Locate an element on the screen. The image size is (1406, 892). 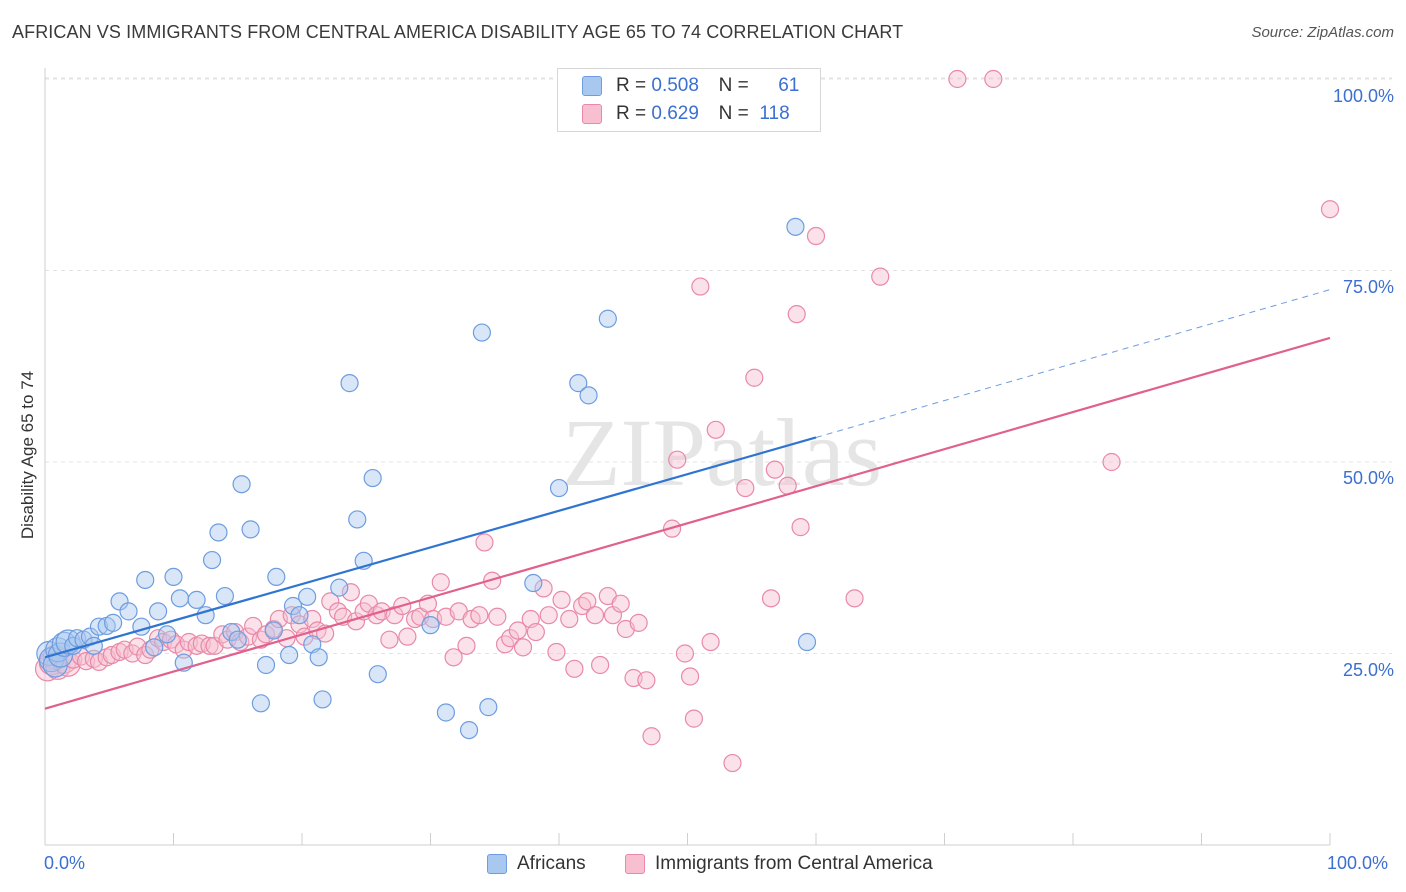
africans-swatch is located at coordinates (592, 86).